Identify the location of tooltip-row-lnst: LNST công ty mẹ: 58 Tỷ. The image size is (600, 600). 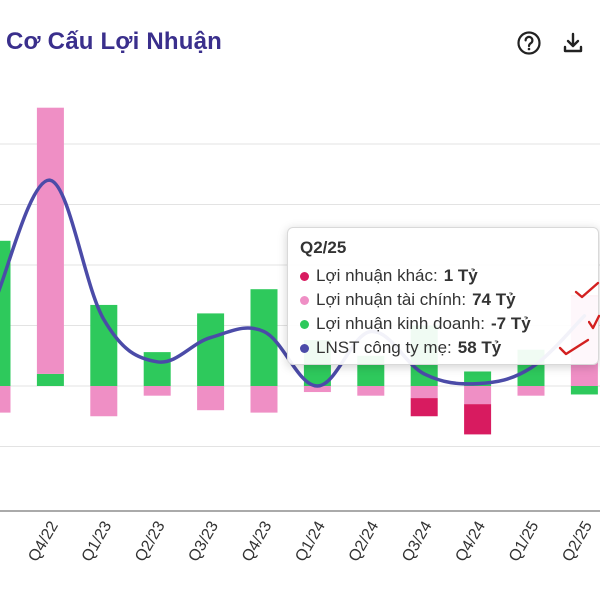
(443, 348).